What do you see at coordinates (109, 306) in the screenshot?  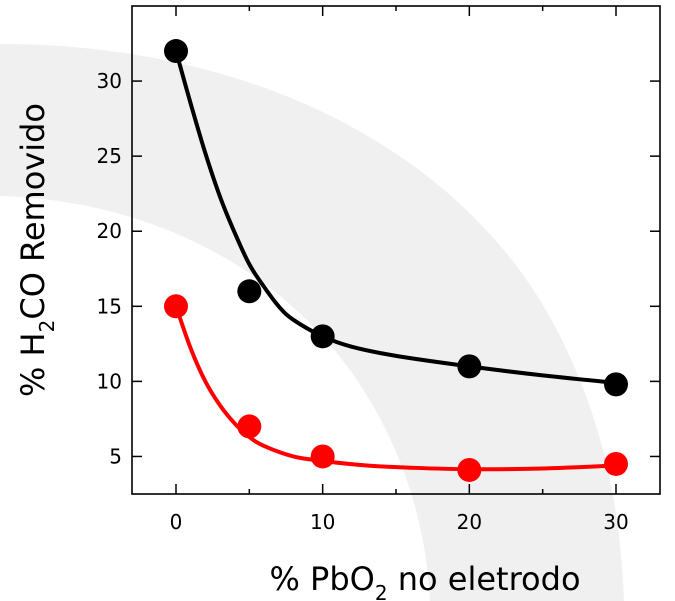 I see `y-tick-label: 15` at bounding box center [109, 306].